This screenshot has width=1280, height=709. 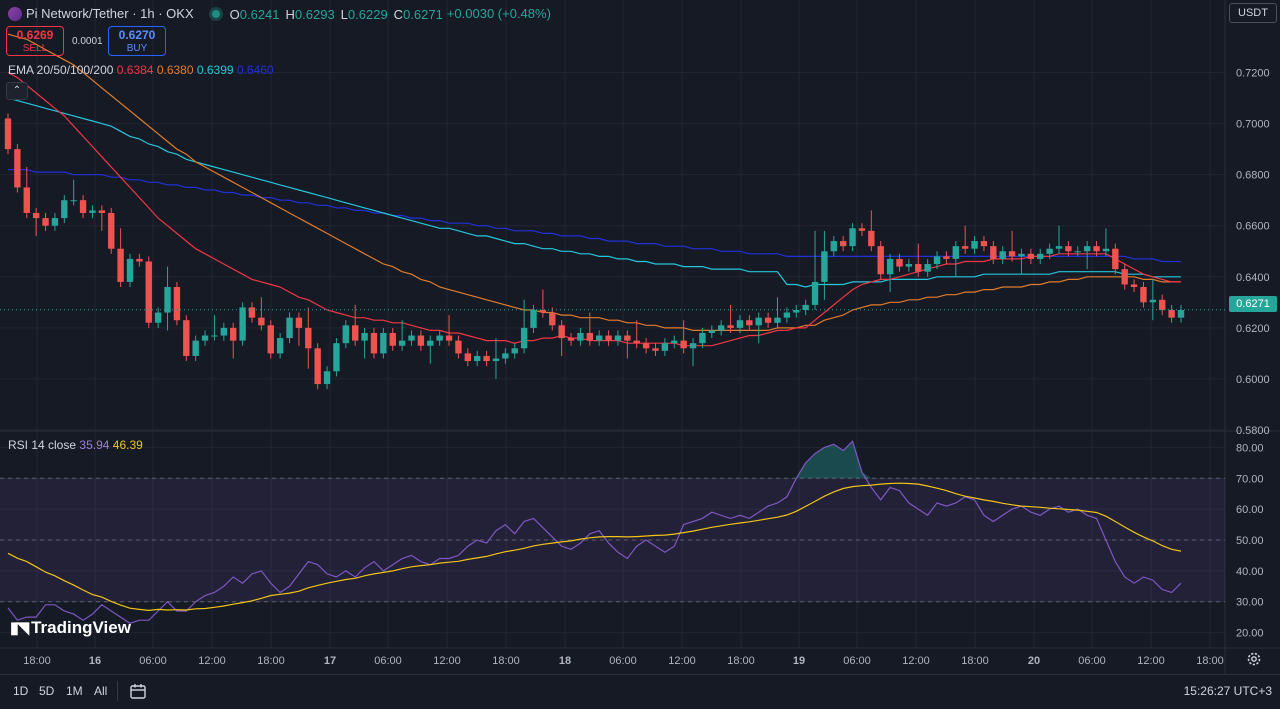 I want to click on range-all-button: All, so click(x=101, y=691).